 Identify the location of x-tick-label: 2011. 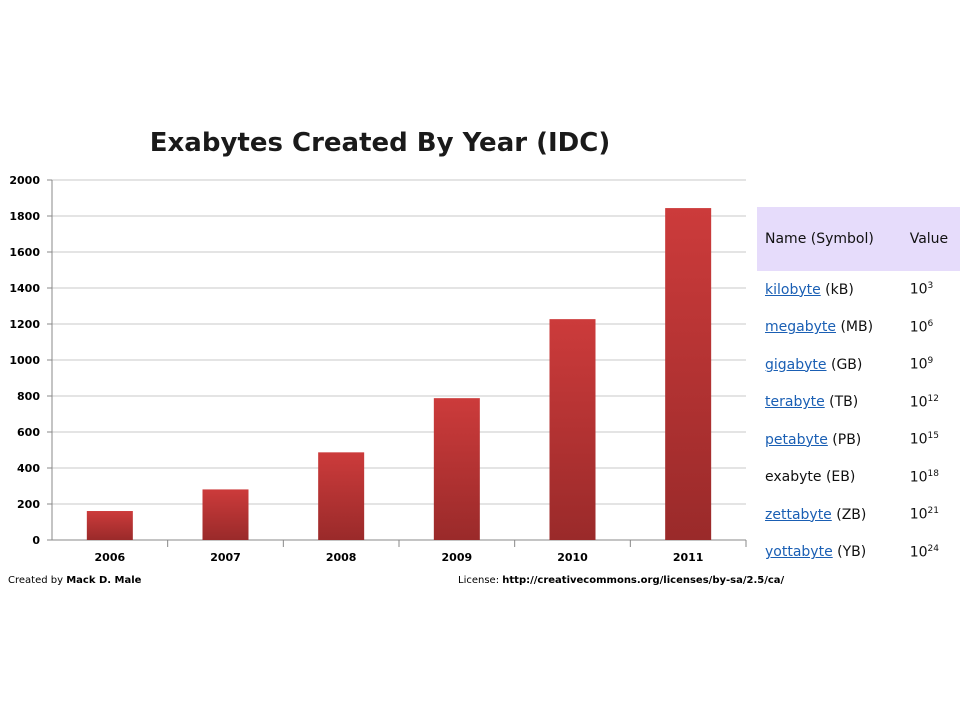
(688, 557).